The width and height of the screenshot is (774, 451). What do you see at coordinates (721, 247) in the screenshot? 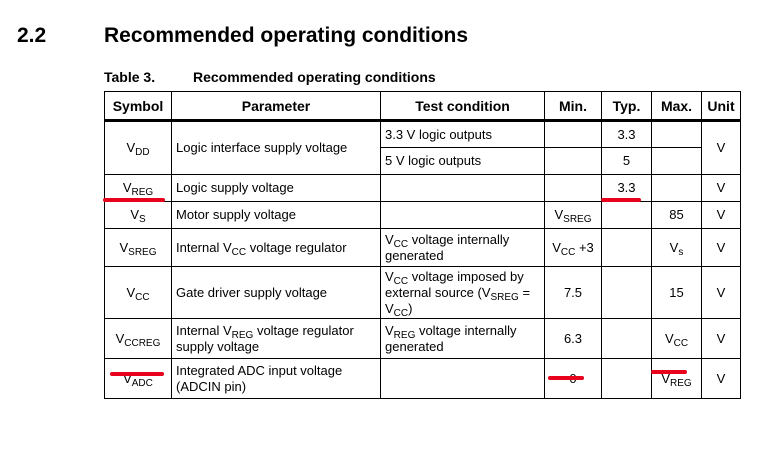
I see `unit-vsreg: V` at bounding box center [721, 247].